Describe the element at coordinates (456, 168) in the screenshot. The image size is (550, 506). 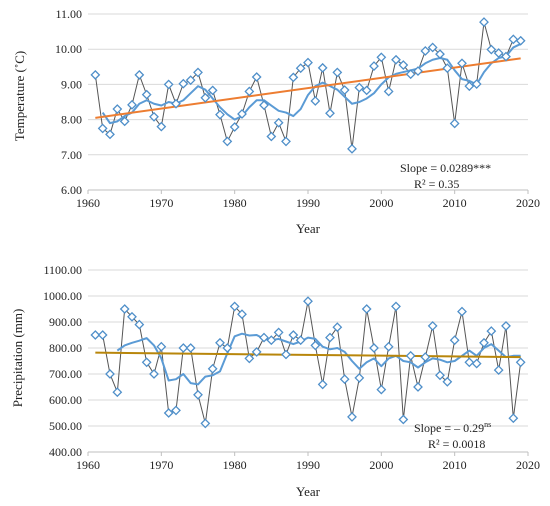
I see `temperature-slope-value: 0.0289` at that location.